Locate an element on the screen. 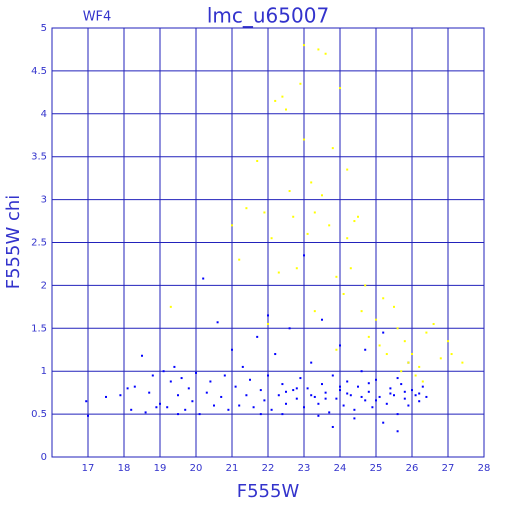 This screenshot has height=516, width=512. x-tick-label: 27 is located at coordinates (448, 468).